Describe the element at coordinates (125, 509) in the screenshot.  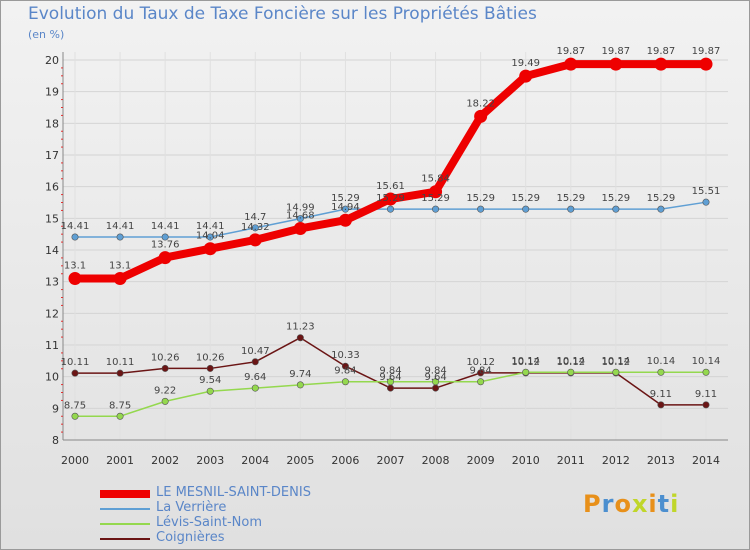
I see `legend-swatch-la-verriere` at that location.